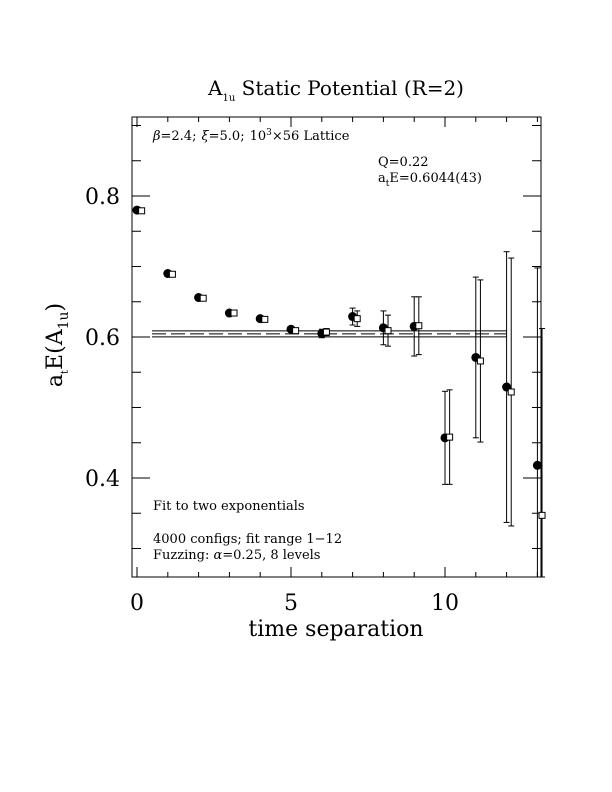 The height and width of the screenshot is (792, 612). I want to click on x-tick-label: 0, so click(137, 603).